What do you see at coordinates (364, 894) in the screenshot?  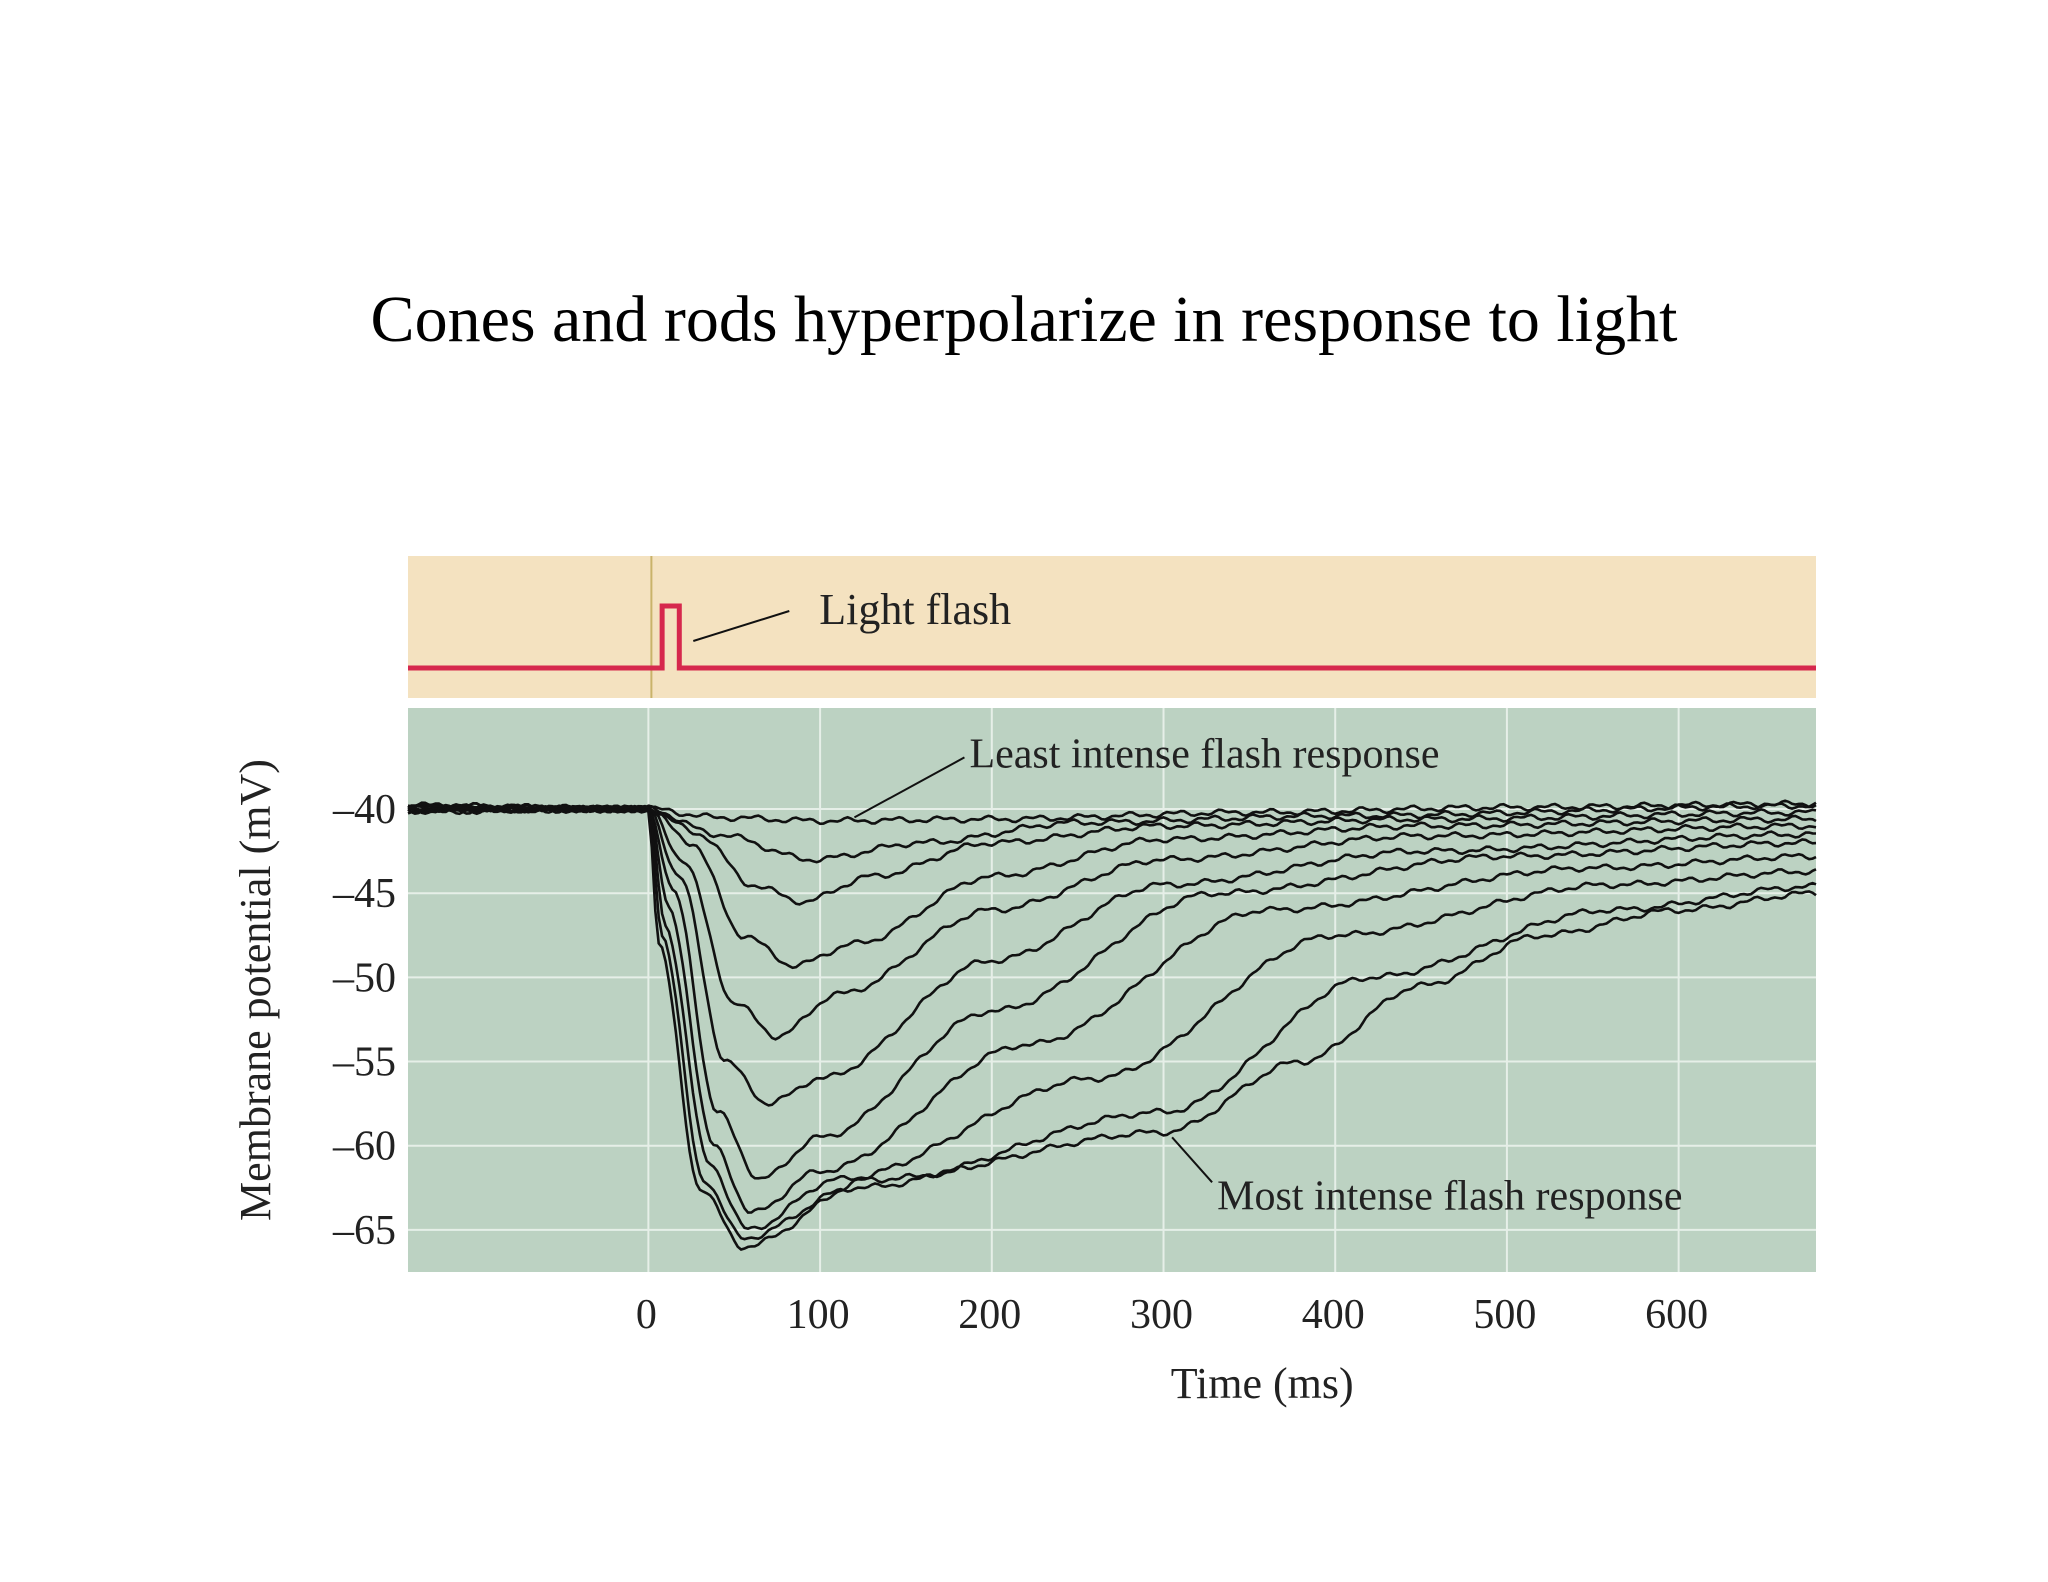 I see `y-tick-label: –45` at bounding box center [364, 894].